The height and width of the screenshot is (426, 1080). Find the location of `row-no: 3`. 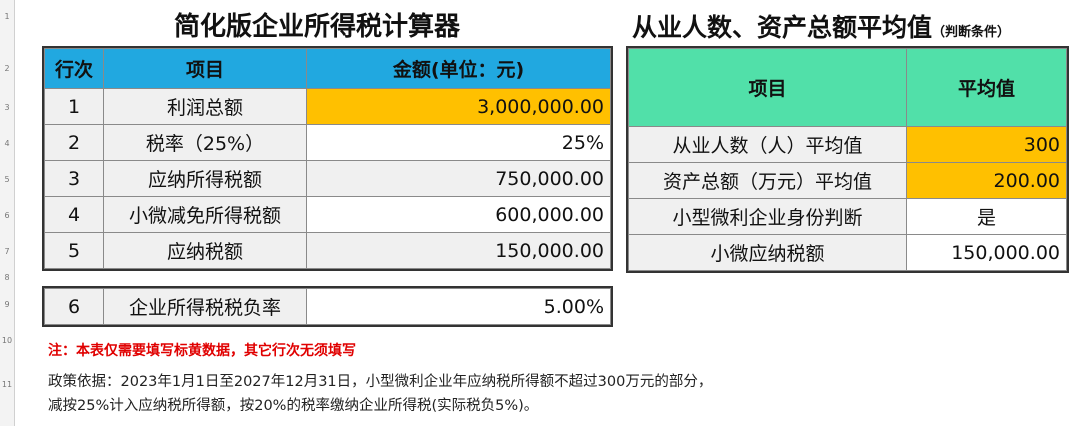

row-no: 3 is located at coordinates (74, 178).